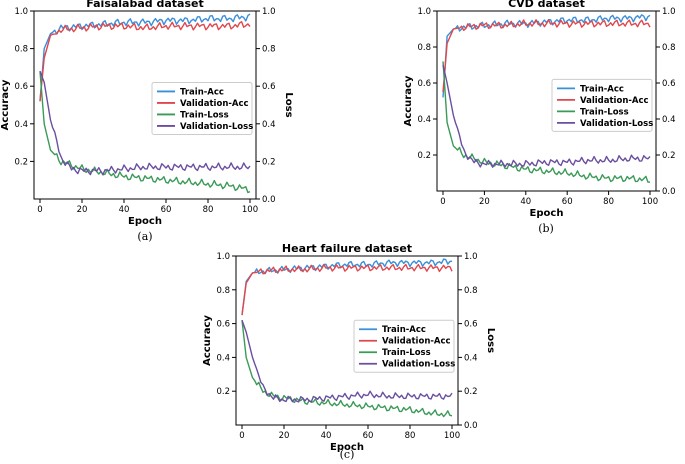 This screenshot has height=464, width=685. What do you see at coordinates (546, 228) in the screenshot?
I see `panel-caption: (b)` at bounding box center [546, 228].